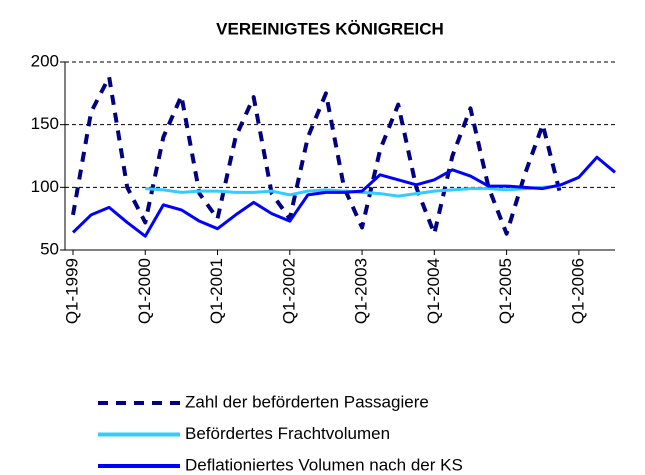  What do you see at coordinates (361, 291) in the screenshot?
I see `x-tick-label: Q1-2003` at bounding box center [361, 291].